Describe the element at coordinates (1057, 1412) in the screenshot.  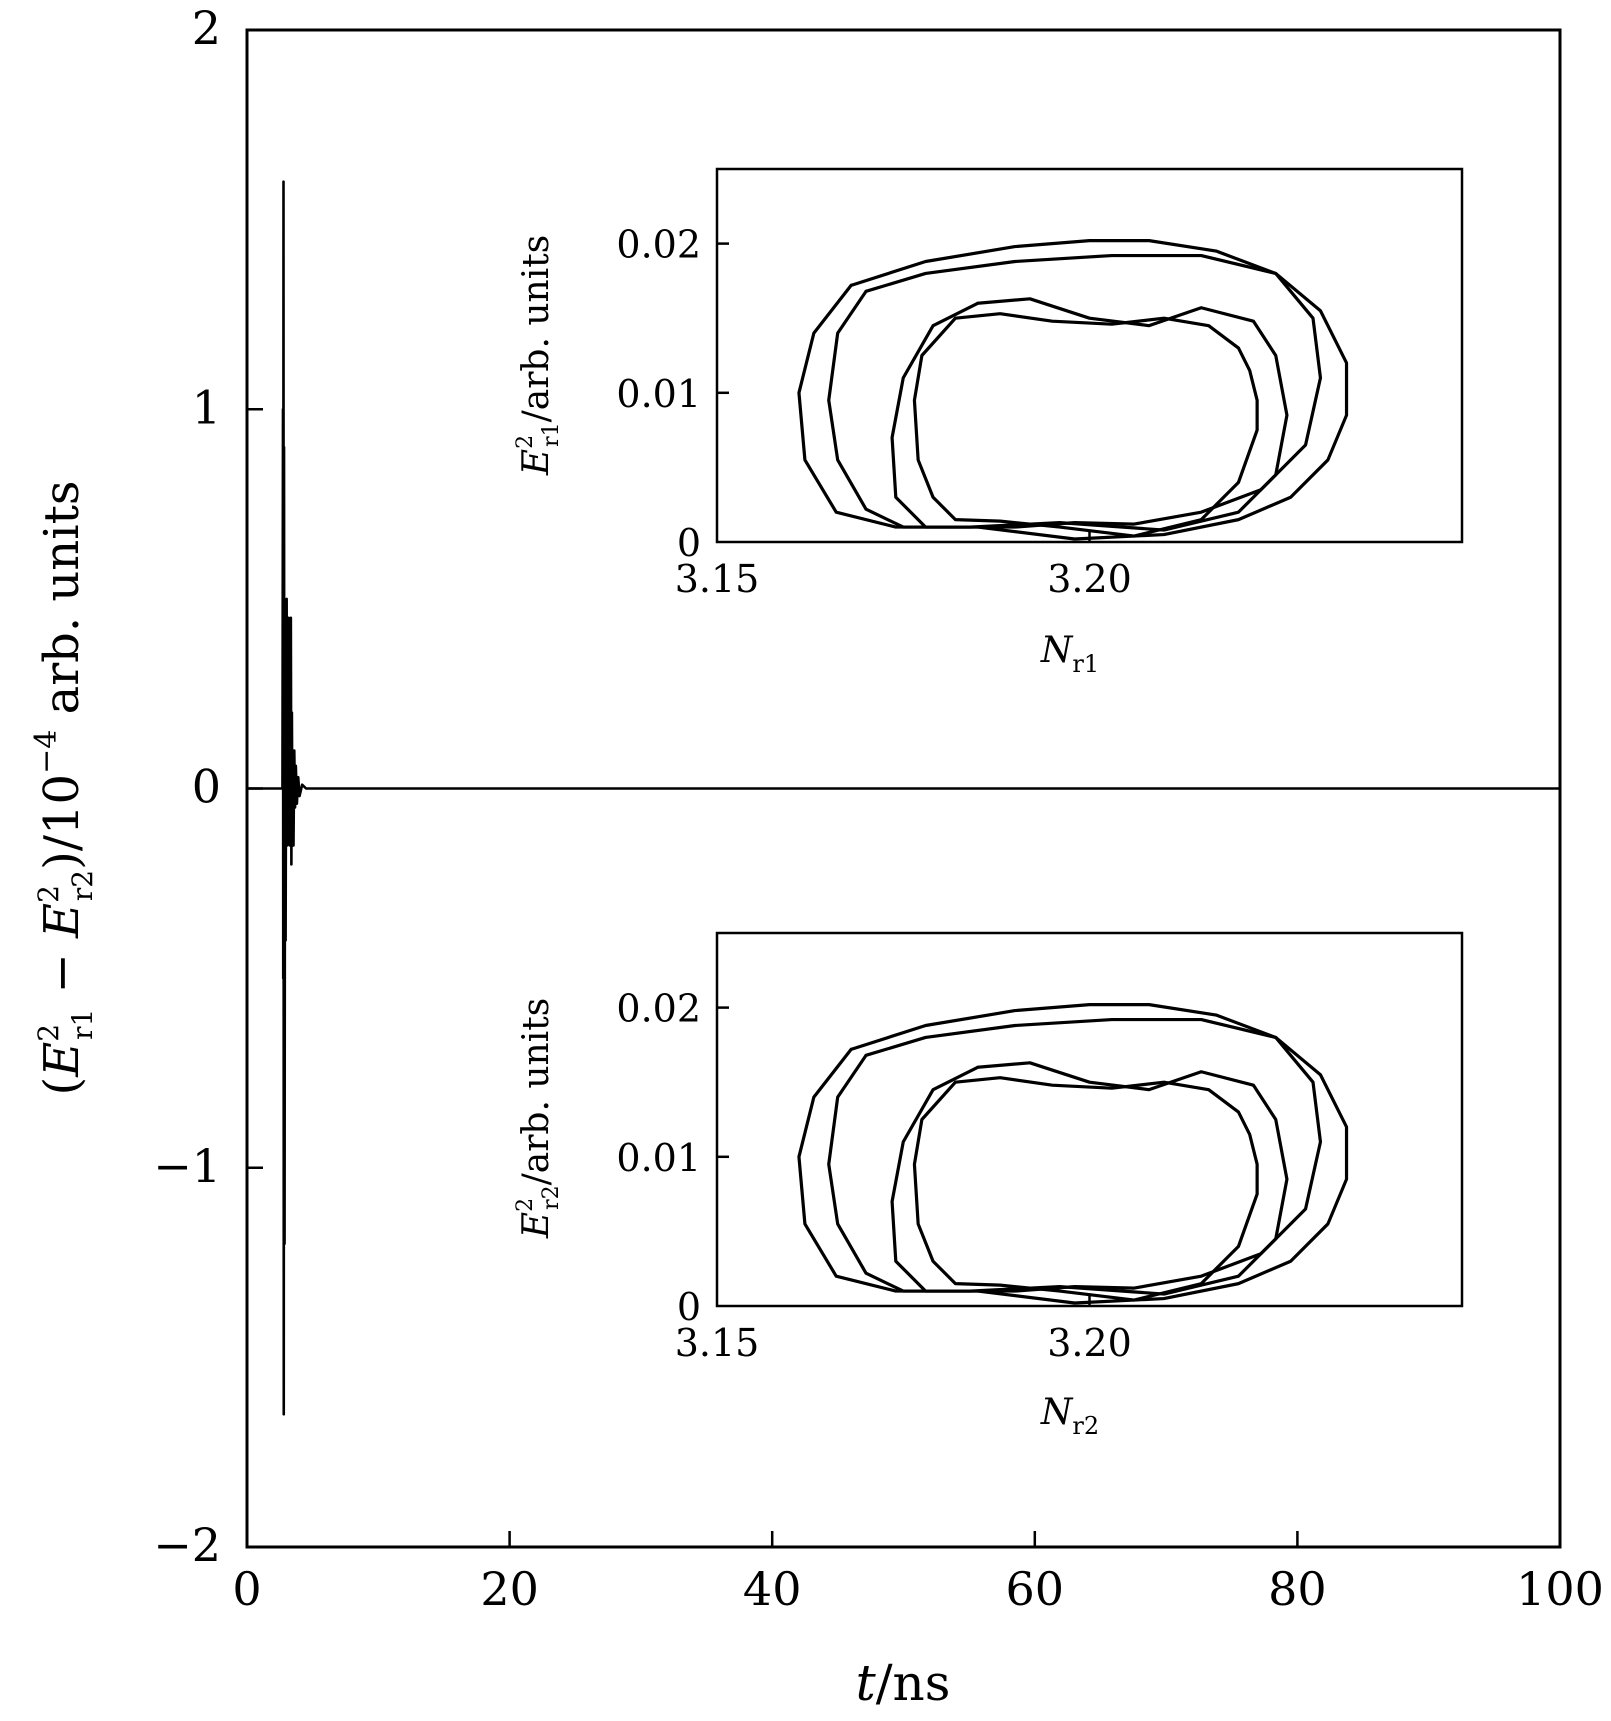
I see `inset-bottom-x-var: N` at that location.